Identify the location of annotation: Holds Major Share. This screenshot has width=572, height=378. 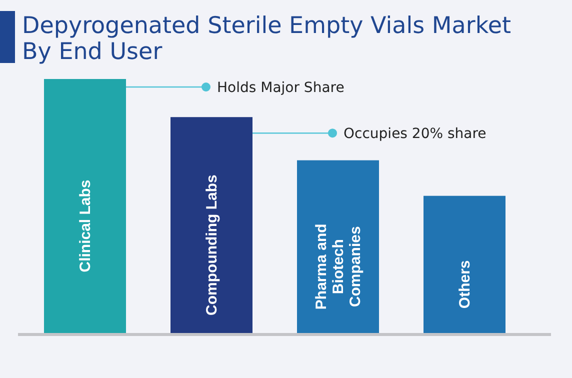
(280, 88).